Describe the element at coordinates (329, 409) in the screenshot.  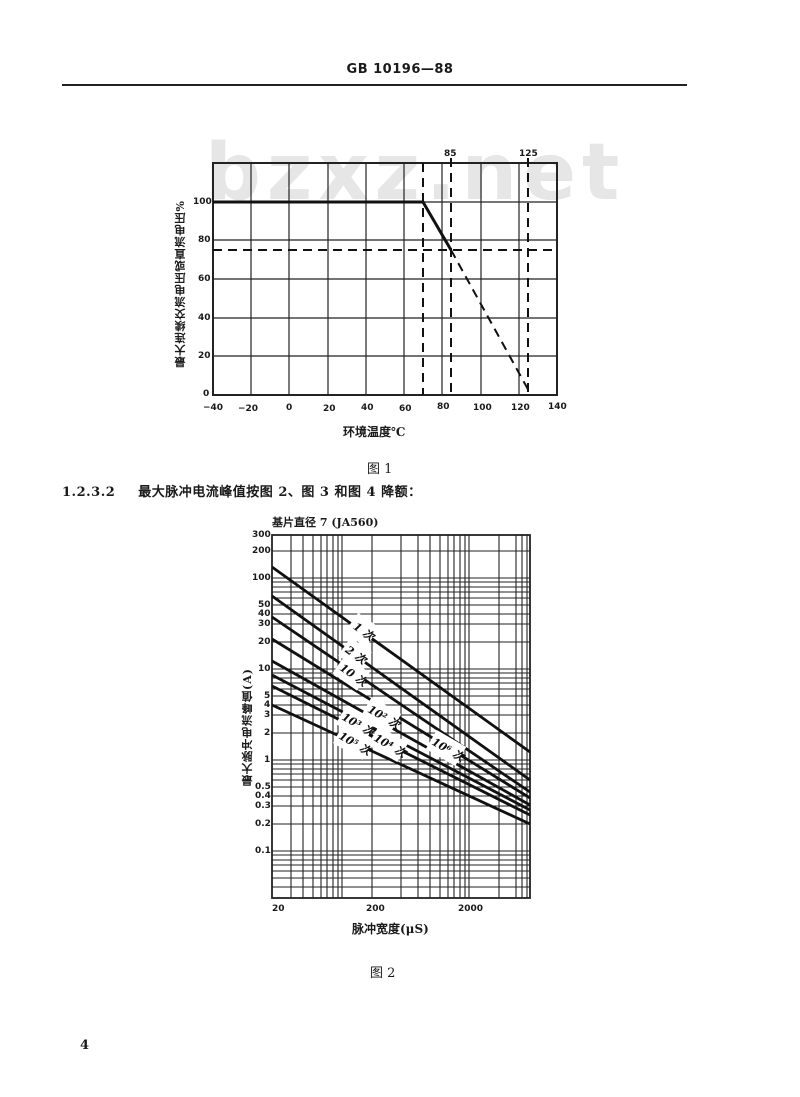
I see `fig1-xtick: 20` at that location.